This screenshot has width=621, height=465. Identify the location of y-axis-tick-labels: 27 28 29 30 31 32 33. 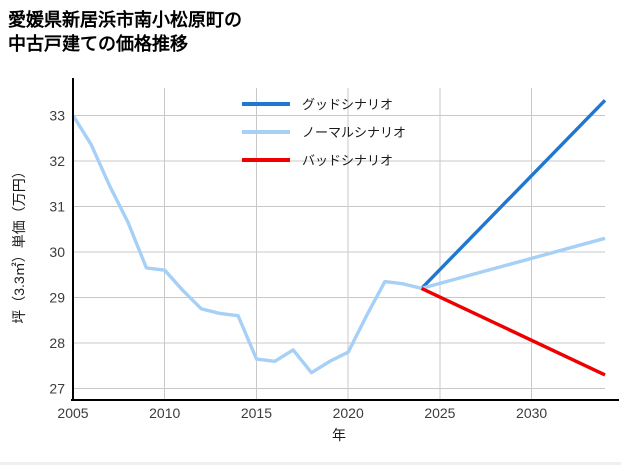
(57, 251).